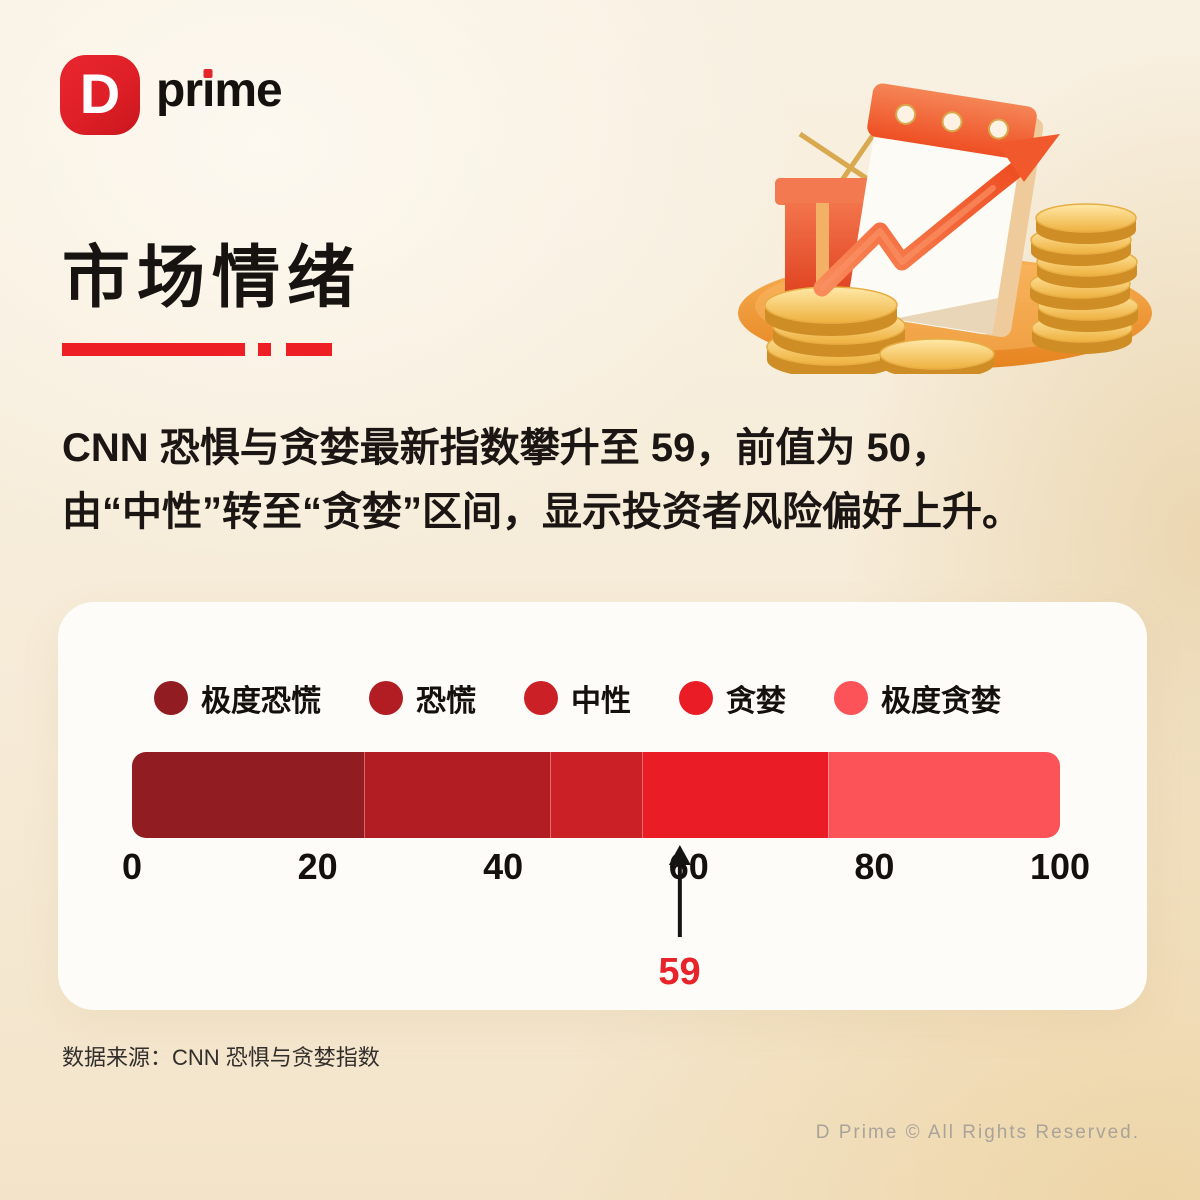 The height and width of the screenshot is (1200, 1200). I want to click on legend-label: 极度恐慌, so click(261, 701).